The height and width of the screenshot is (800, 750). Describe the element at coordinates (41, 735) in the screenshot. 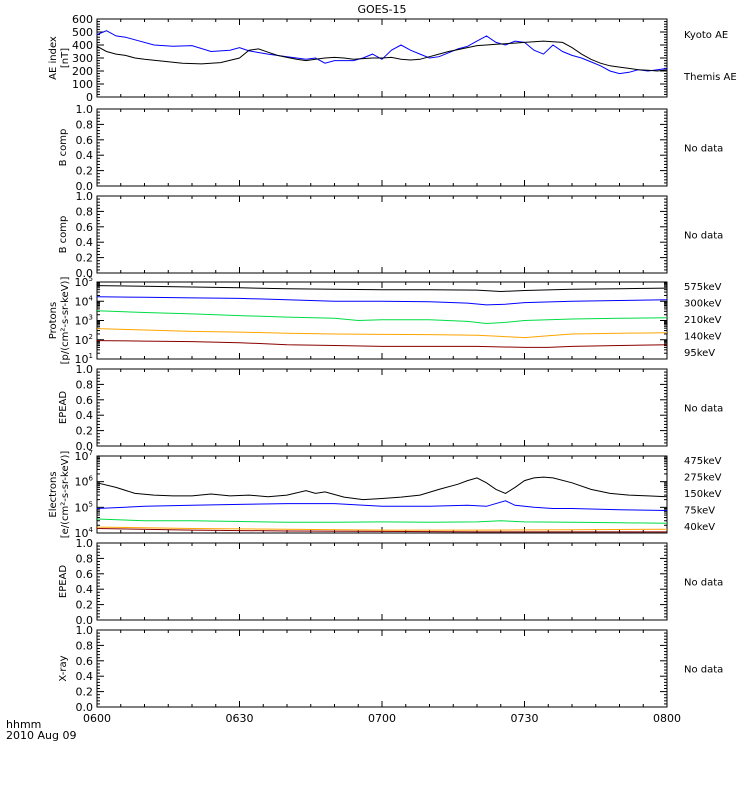

I see `date-label: 2010 Aug 09` at that location.